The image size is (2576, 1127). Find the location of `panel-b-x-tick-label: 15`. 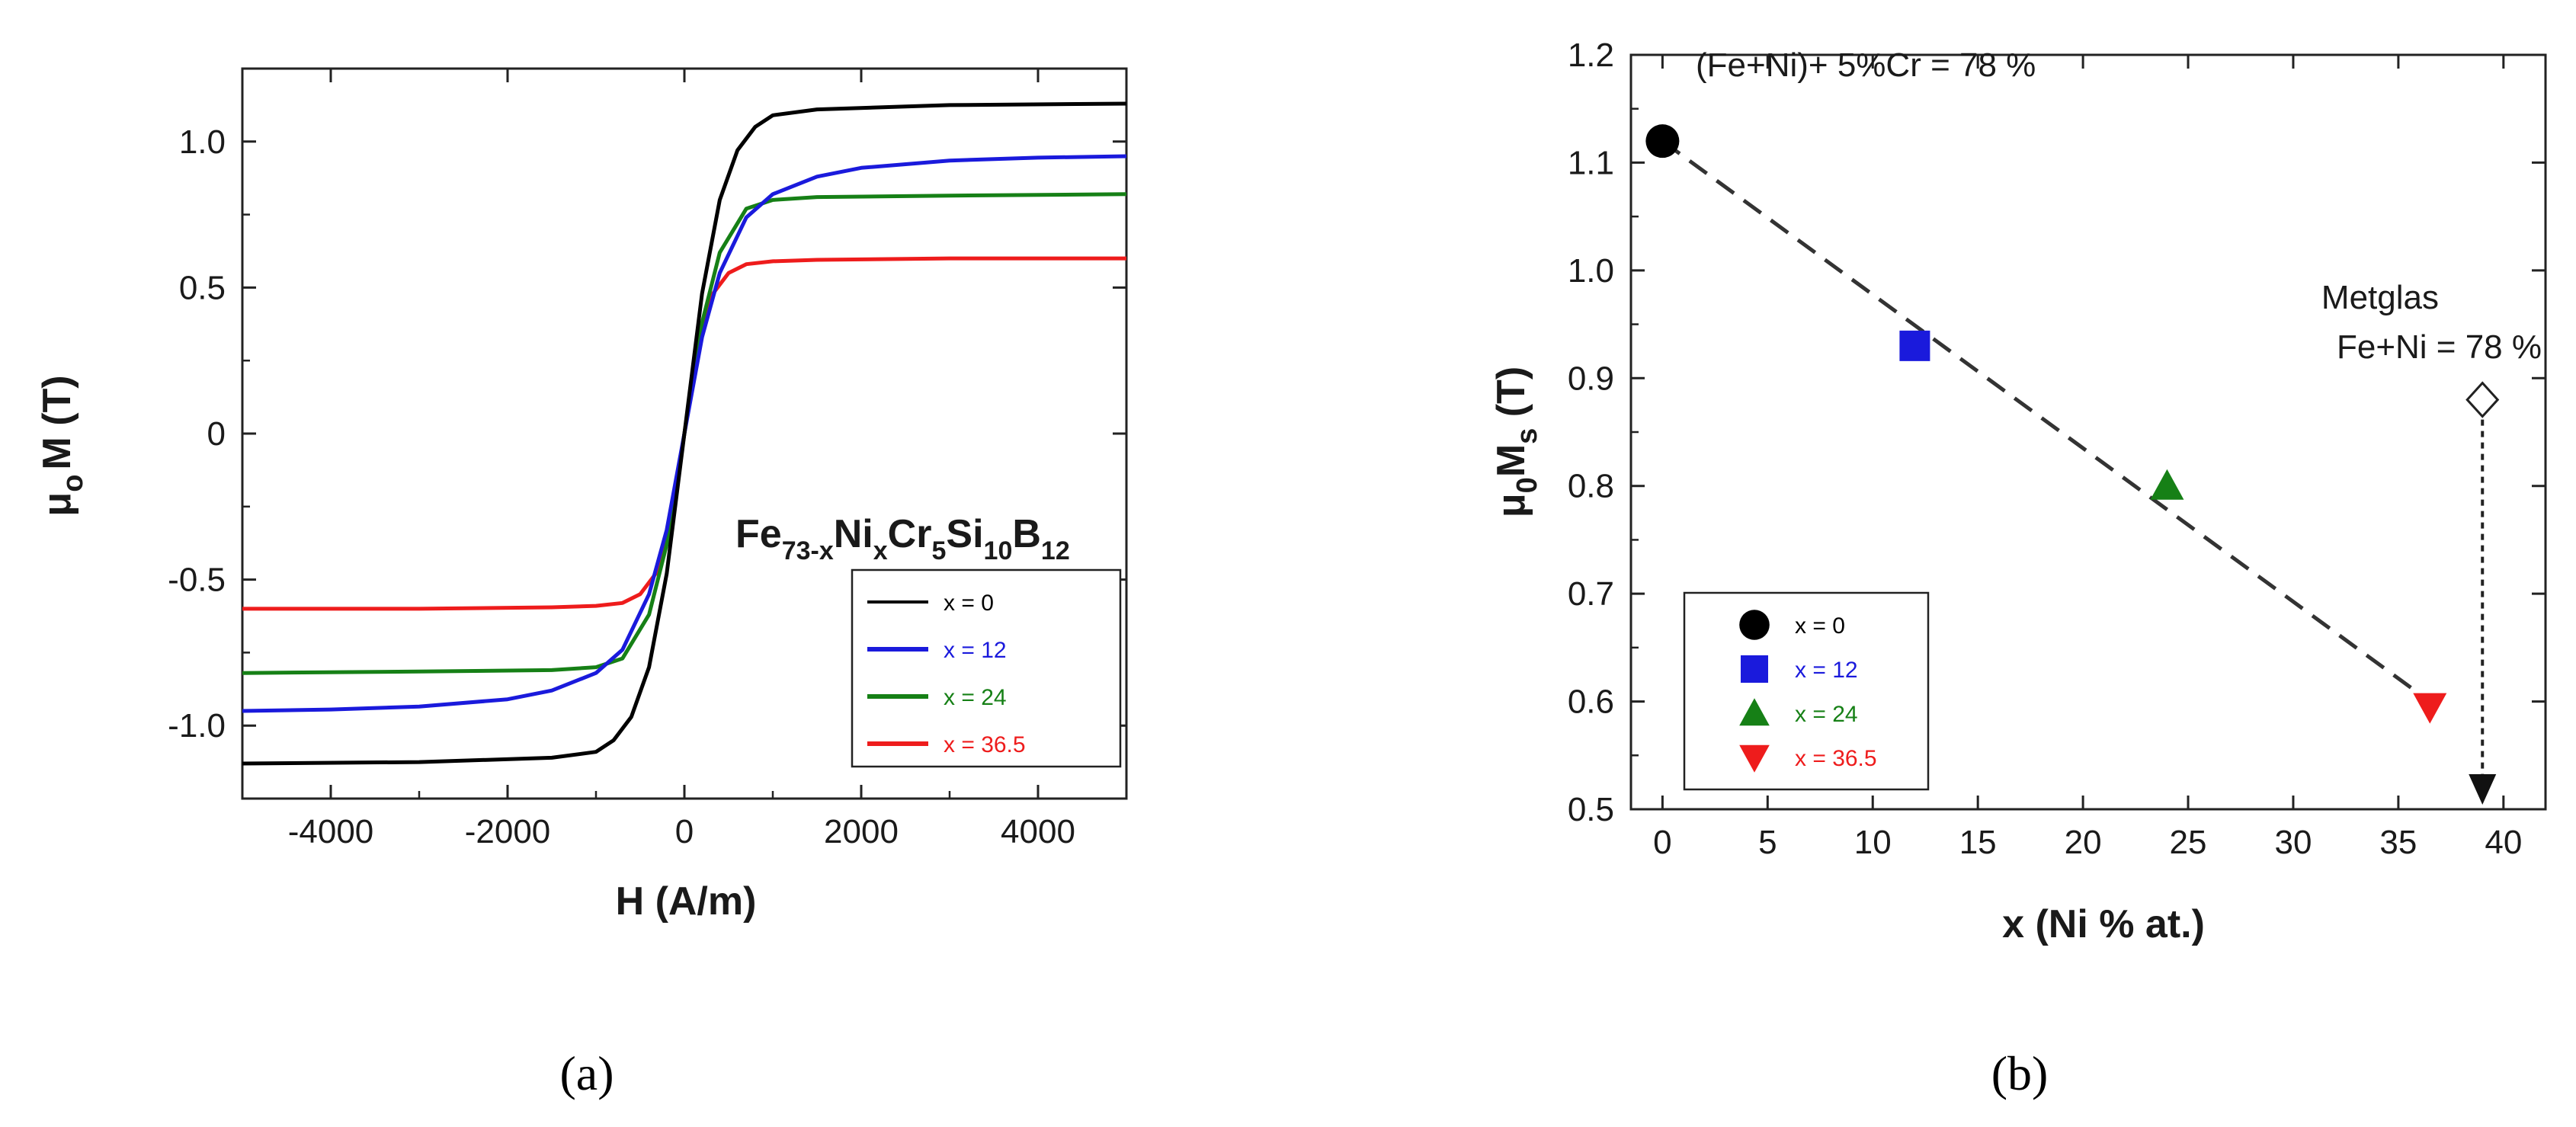

panel-b-x-tick-label: 15 is located at coordinates (1978, 843).